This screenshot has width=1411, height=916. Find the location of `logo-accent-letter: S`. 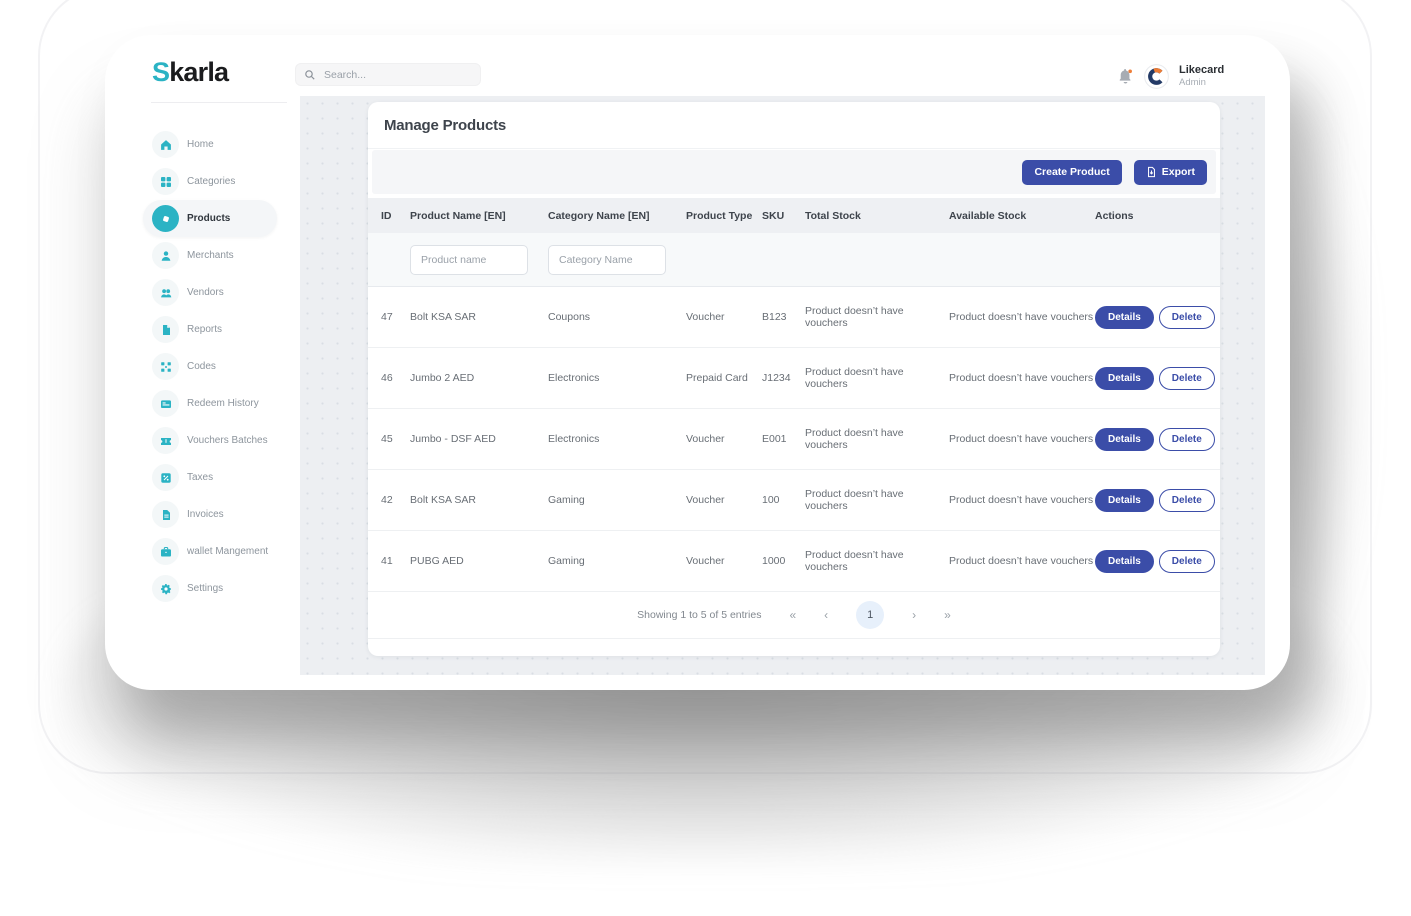

logo-accent-letter: S is located at coordinates (161, 72).